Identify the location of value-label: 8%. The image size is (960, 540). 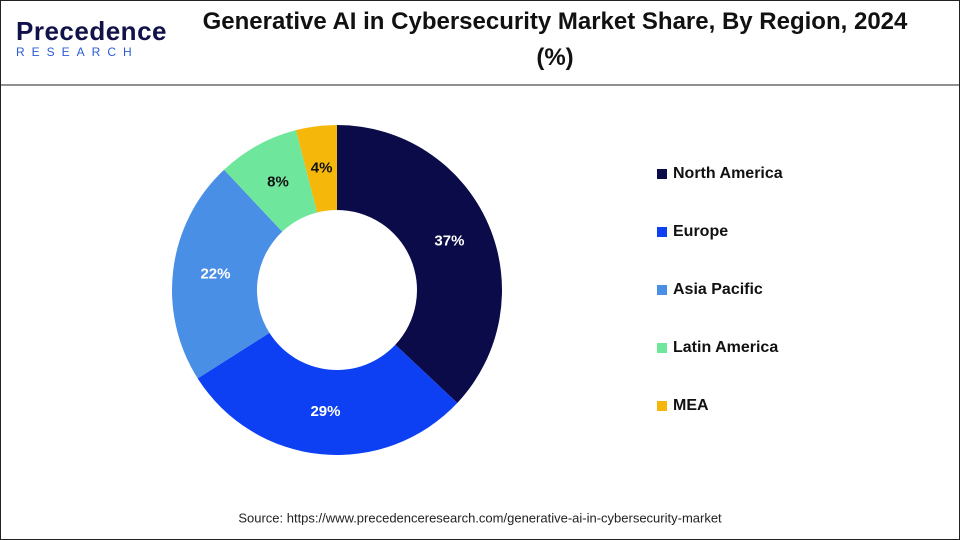
(278, 182).